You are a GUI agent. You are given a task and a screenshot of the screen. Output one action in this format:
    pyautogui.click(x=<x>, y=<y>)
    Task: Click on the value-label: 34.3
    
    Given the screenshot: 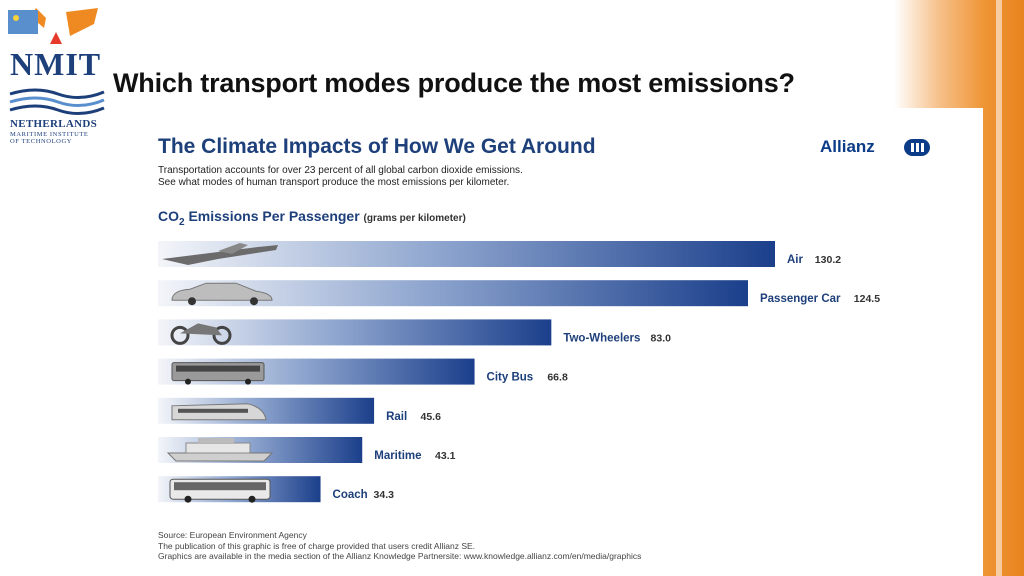 What is the action you would take?
    pyautogui.click(x=384, y=495)
    